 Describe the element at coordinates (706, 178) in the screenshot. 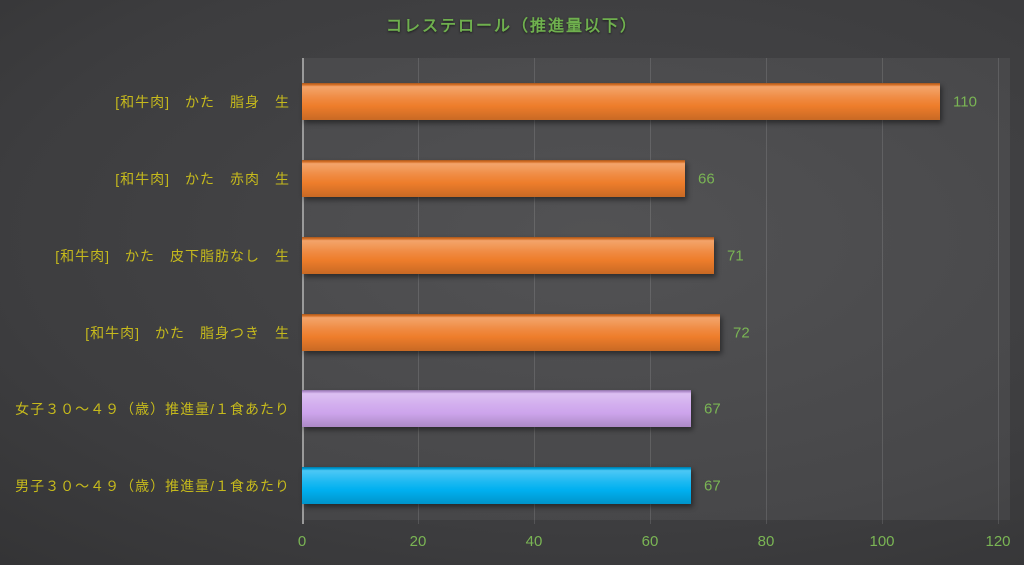

I see `data-label: 66` at that location.